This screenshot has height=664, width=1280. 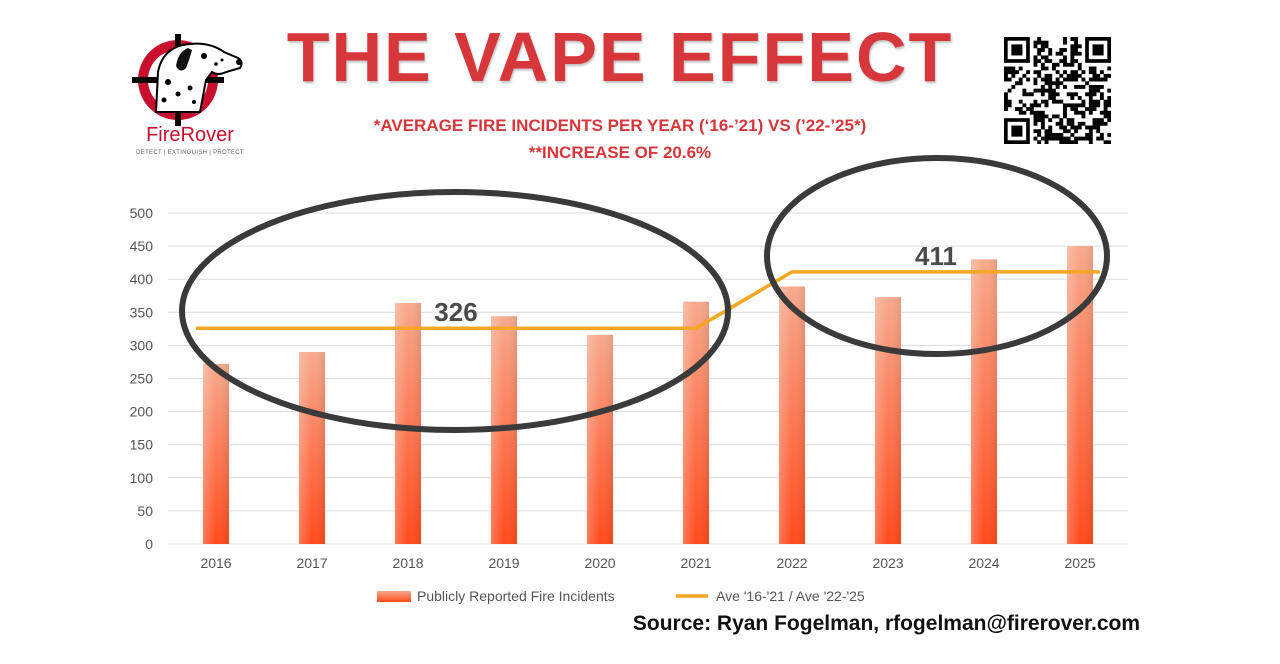 I want to click on y-tick-label: 350, so click(x=142, y=312).